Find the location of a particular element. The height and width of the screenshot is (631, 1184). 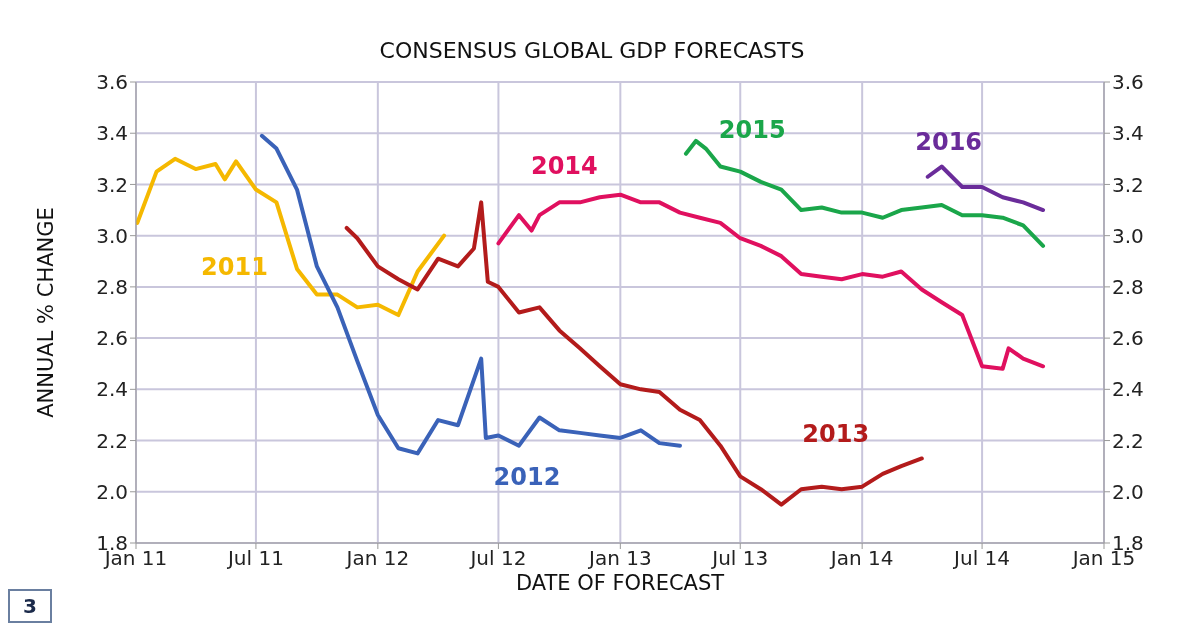

x-tick-label: Jan 12 is located at coordinates (377, 558).